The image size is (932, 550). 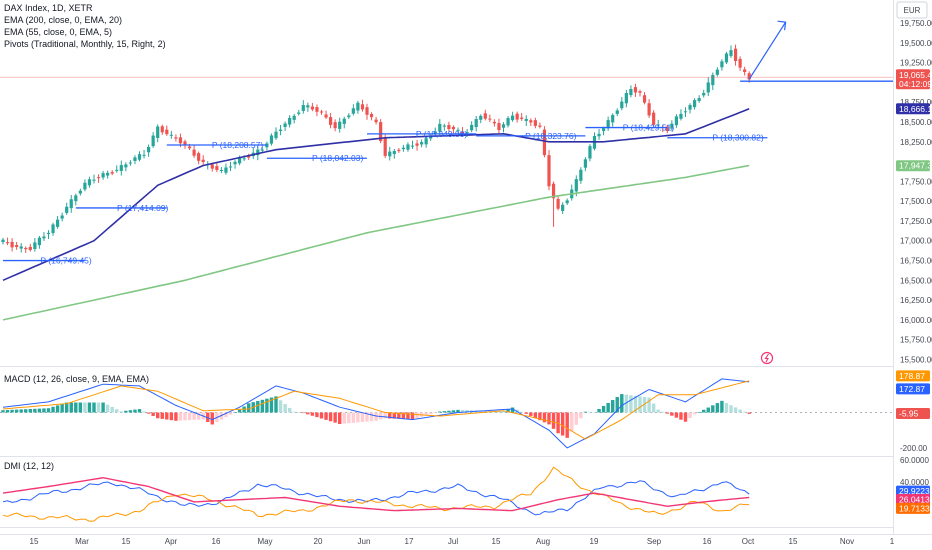 I want to click on dmi-pane, so click(x=376, y=494).